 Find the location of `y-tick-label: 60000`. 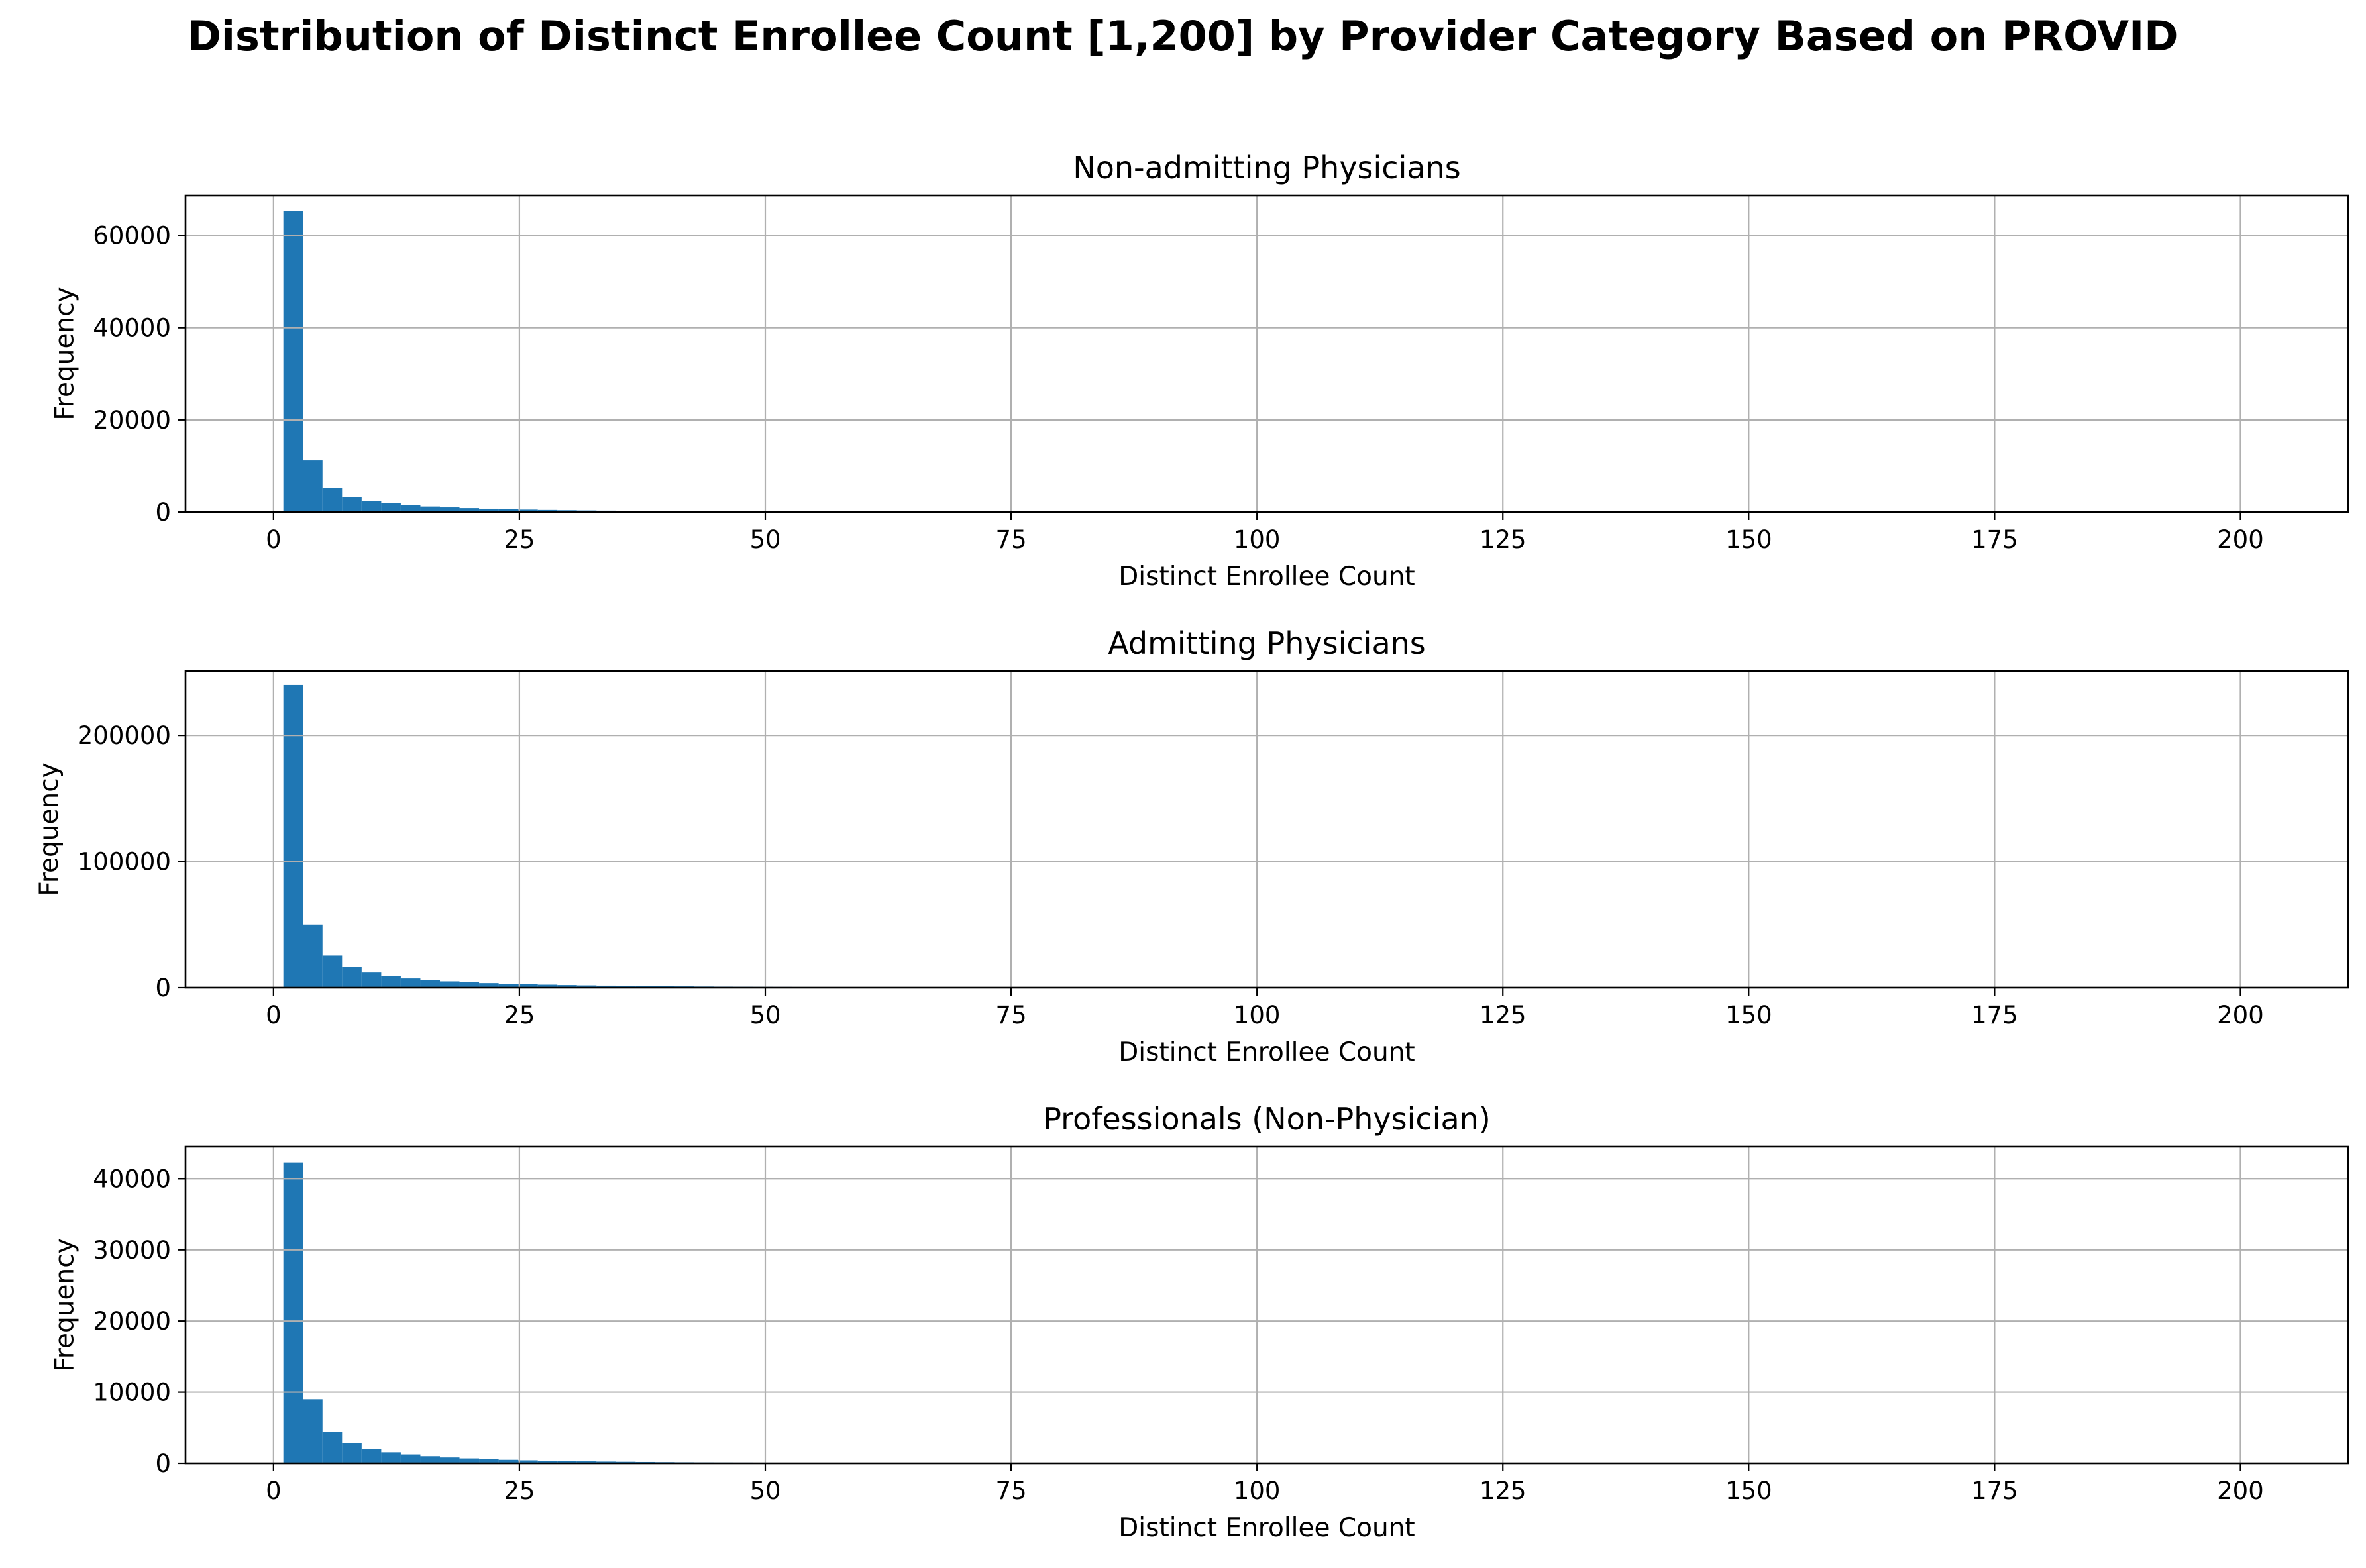

y-tick-label: 60000 is located at coordinates (132, 236).